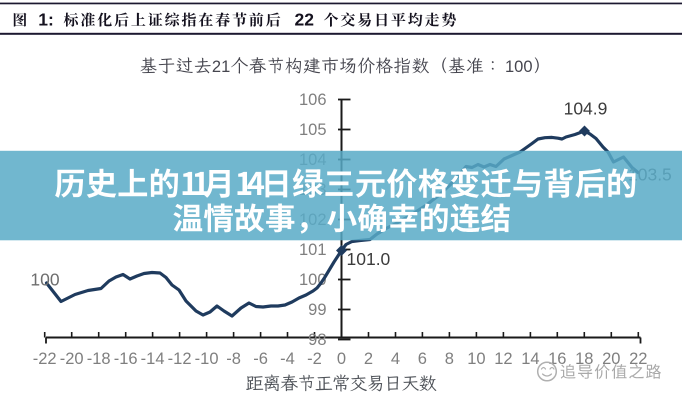 The image size is (682, 400). Describe the element at coordinates (530, 359) in the screenshot. I see `svg-text: 14` at that location.